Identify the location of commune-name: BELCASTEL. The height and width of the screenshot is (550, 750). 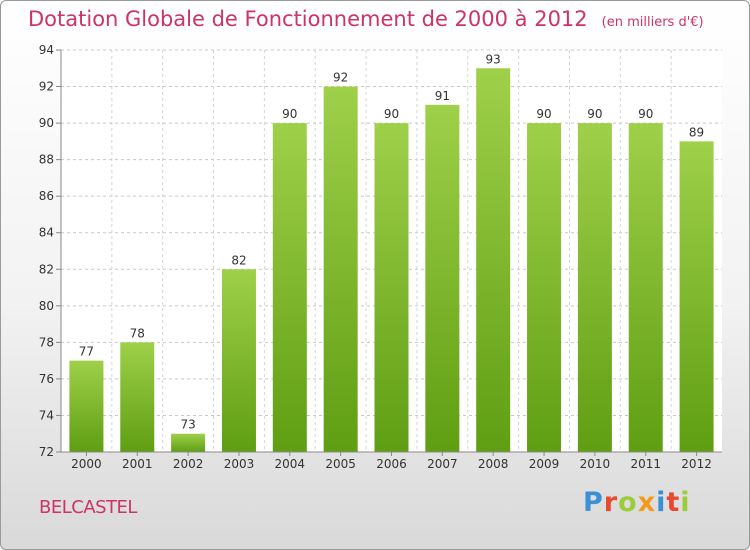
(88, 507).